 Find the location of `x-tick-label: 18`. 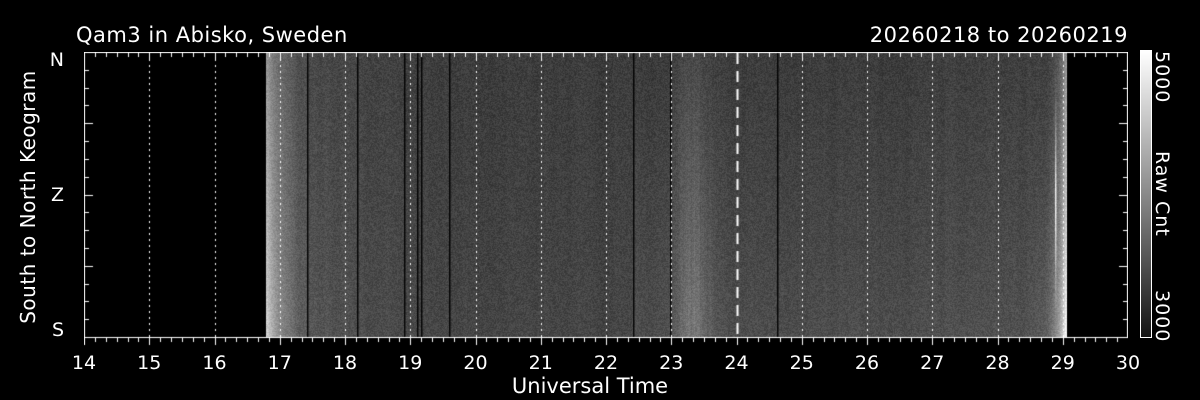

x-tick-label: 18 is located at coordinates (345, 363).